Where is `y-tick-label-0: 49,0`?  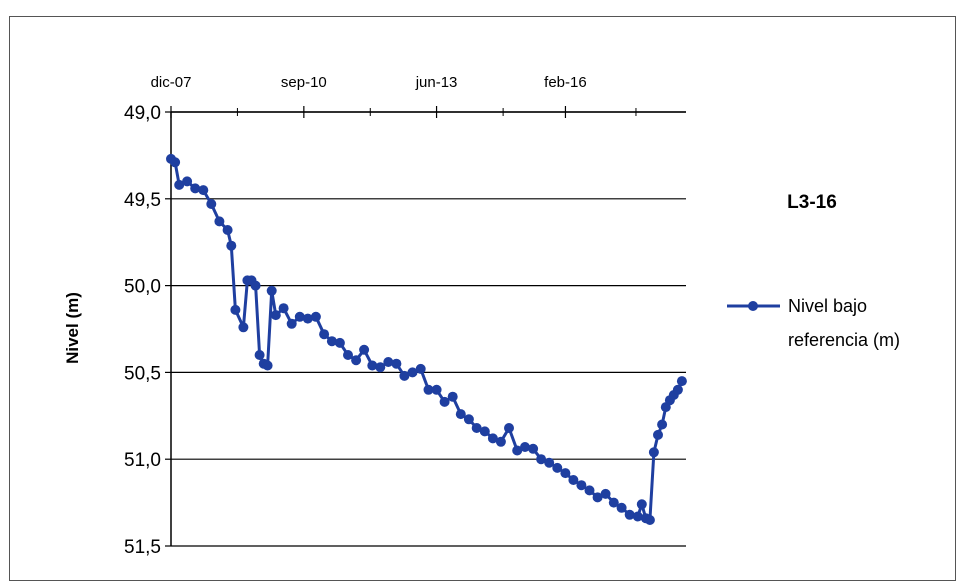 y-tick-label-0: 49,0 is located at coordinates (142, 113).